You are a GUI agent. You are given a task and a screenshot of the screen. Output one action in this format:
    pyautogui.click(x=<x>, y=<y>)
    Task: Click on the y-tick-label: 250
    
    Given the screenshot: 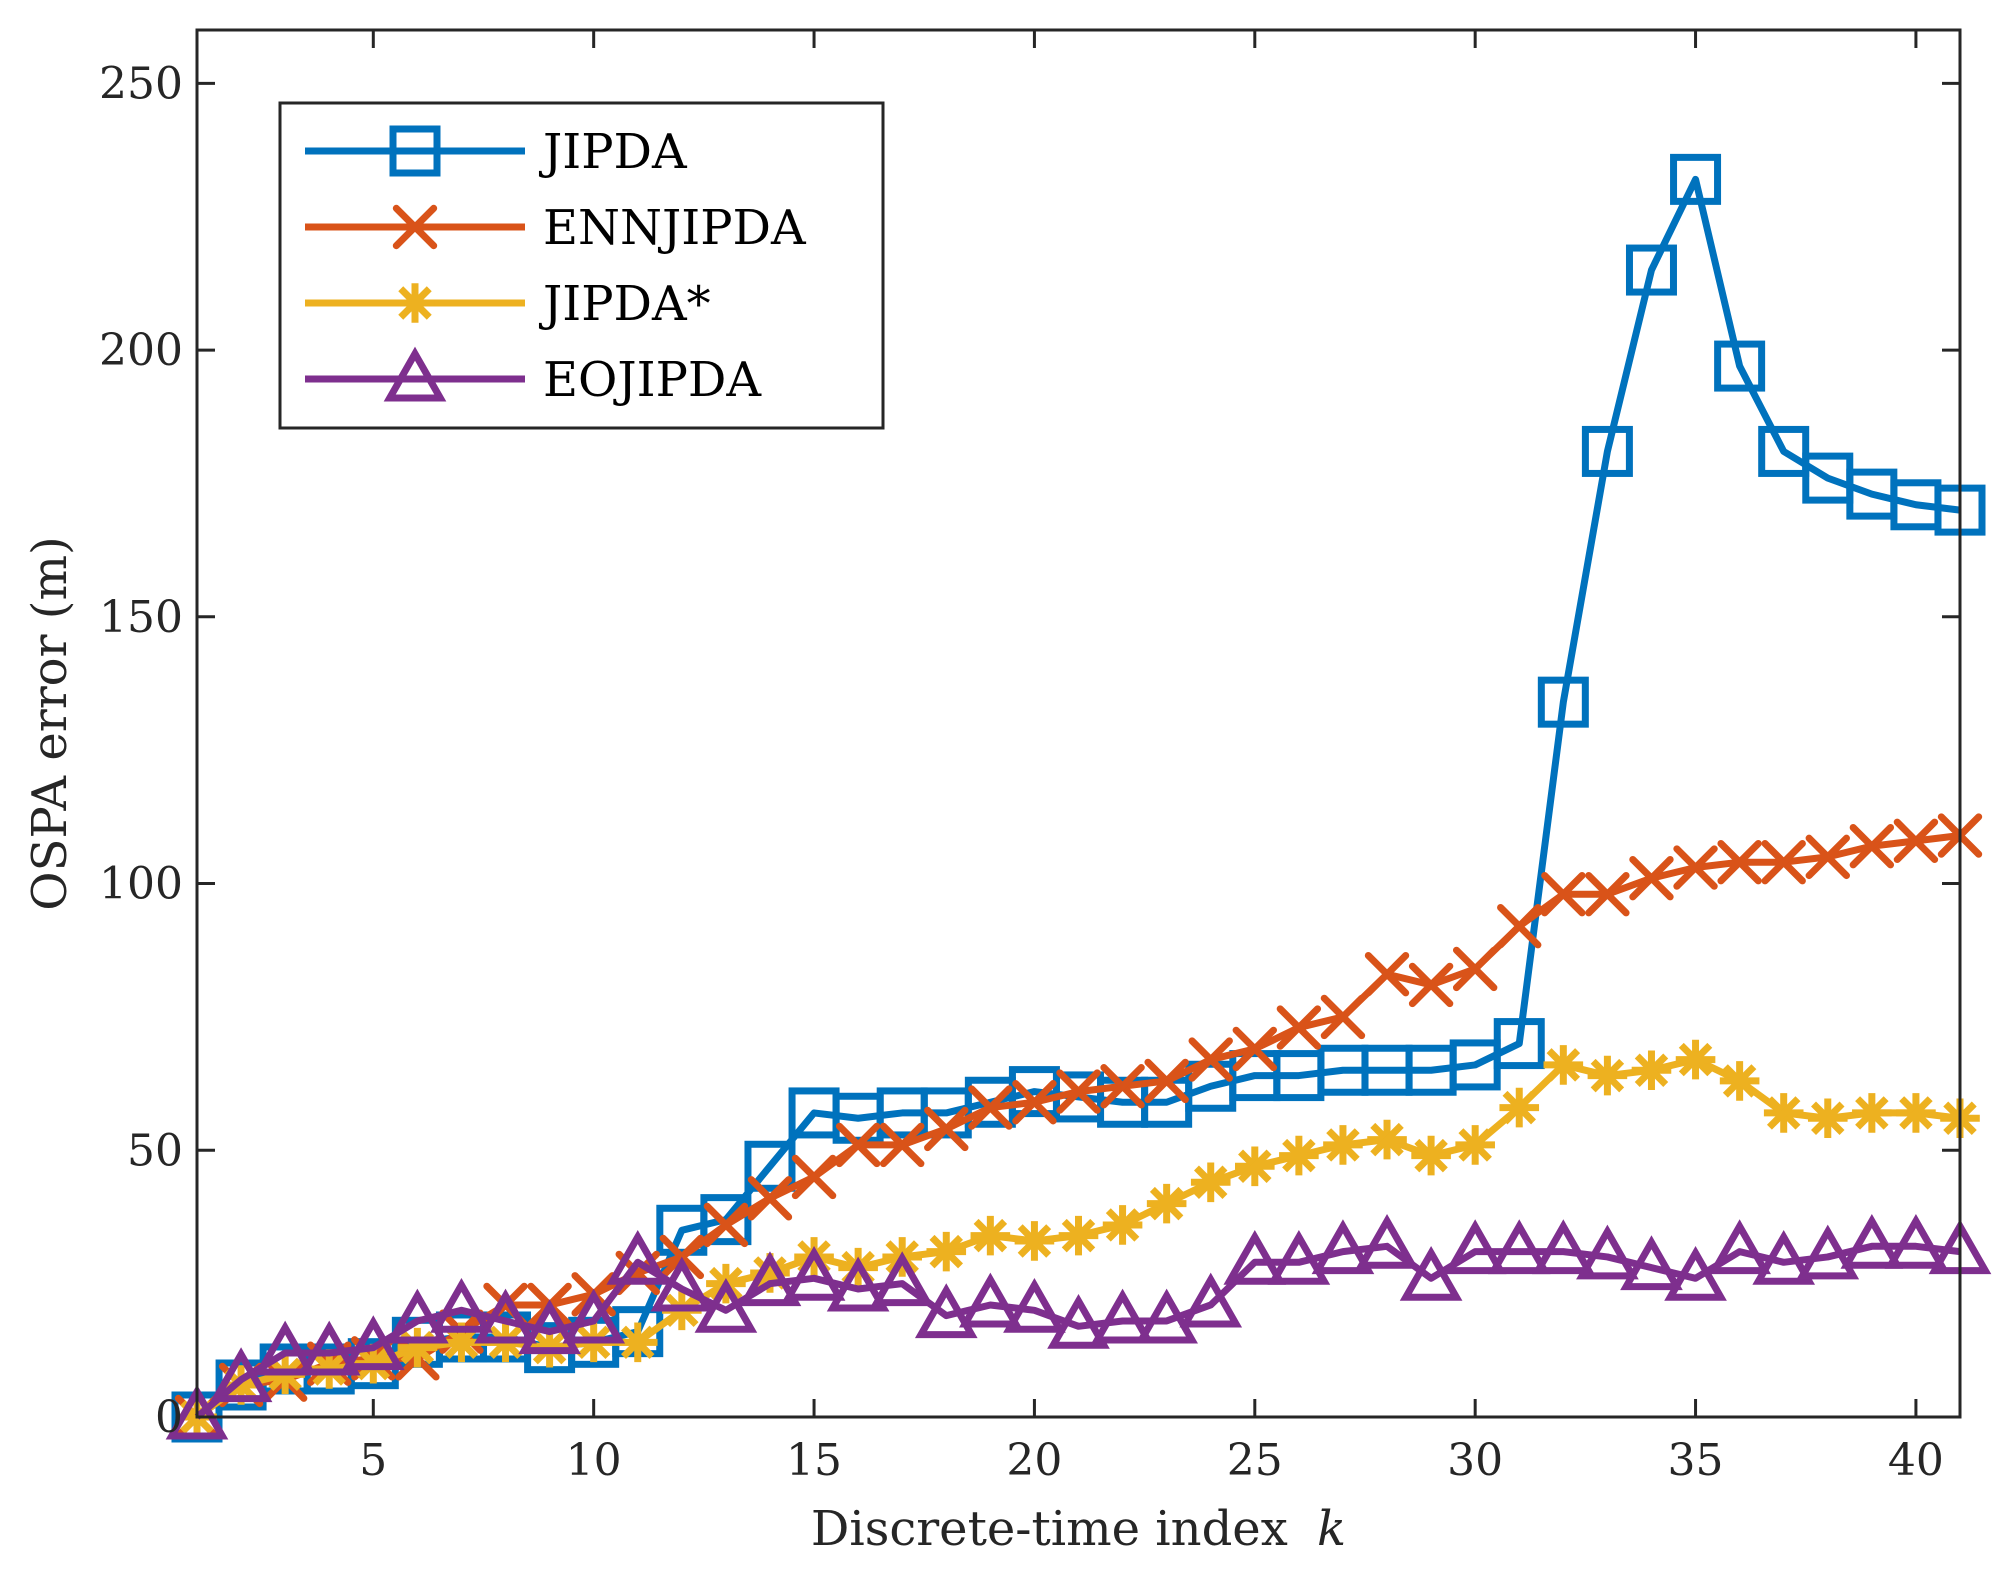 What is the action you would take?
    pyautogui.click(x=141, y=83)
    